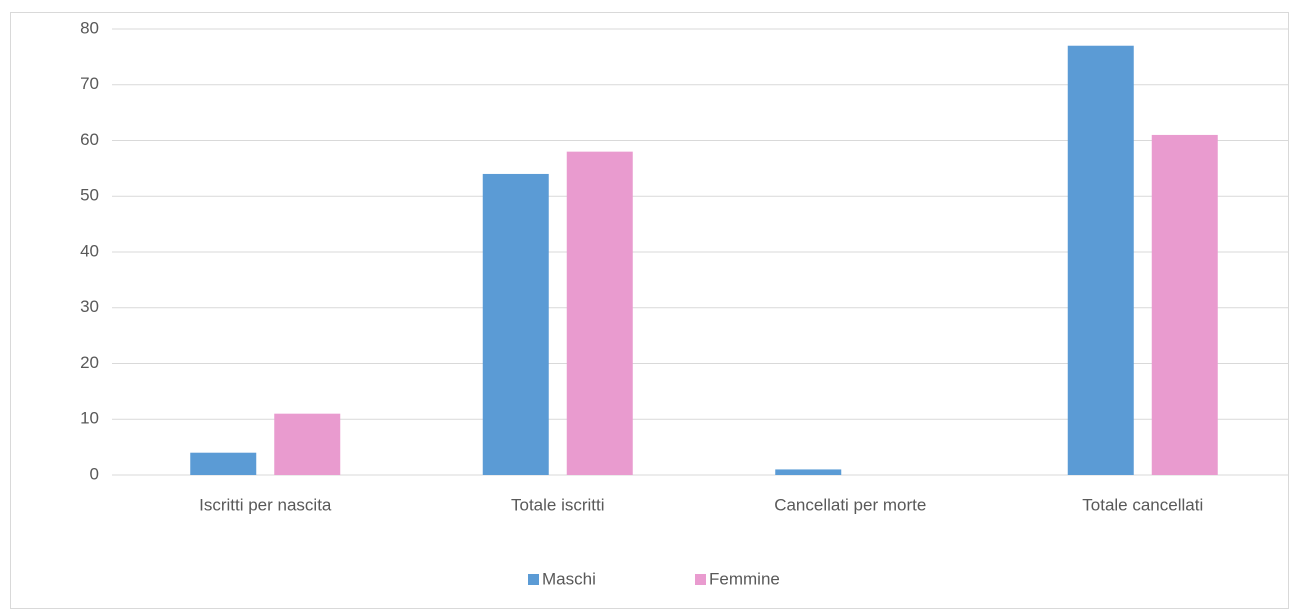 This screenshot has width=1290, height=610. I want to click on x-tick-label: Cancellati per morte, so click(850, 504).